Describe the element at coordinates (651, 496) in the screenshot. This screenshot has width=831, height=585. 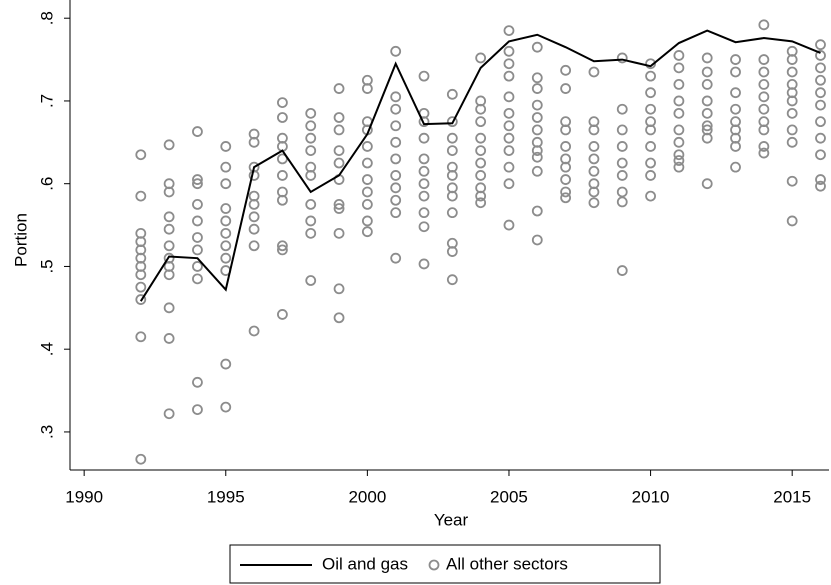
I see `x-tick-label: 2010` at that location.